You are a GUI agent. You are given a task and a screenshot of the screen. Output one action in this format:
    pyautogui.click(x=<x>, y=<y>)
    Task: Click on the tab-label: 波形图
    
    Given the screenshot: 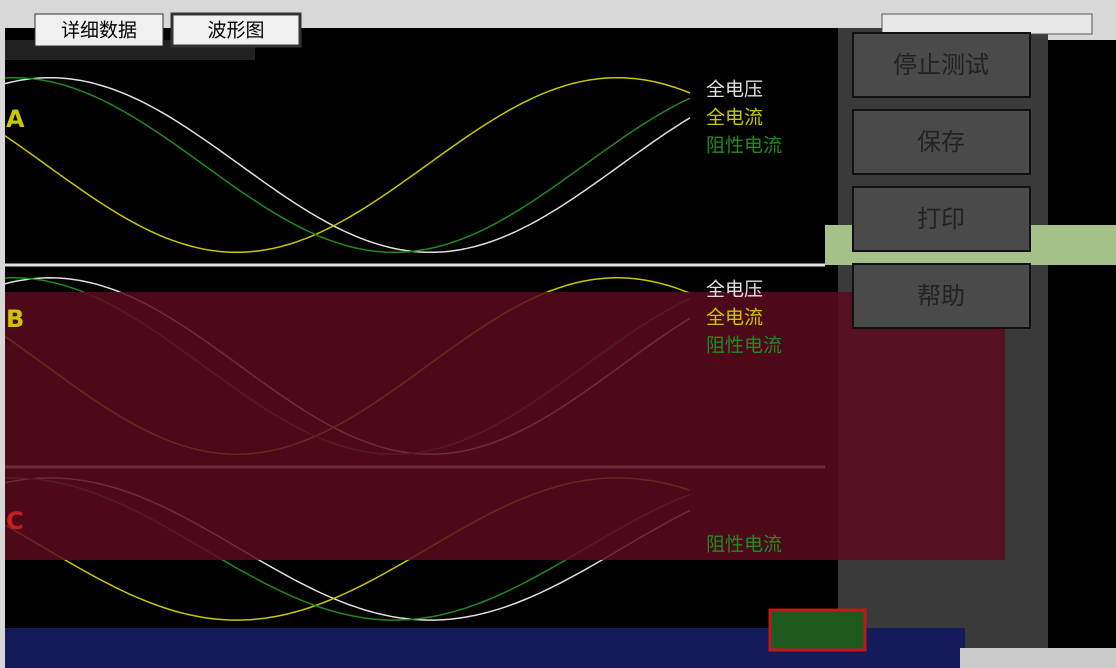 What is the action you would take?
    pyautogui.click(x=235, y=31)
    